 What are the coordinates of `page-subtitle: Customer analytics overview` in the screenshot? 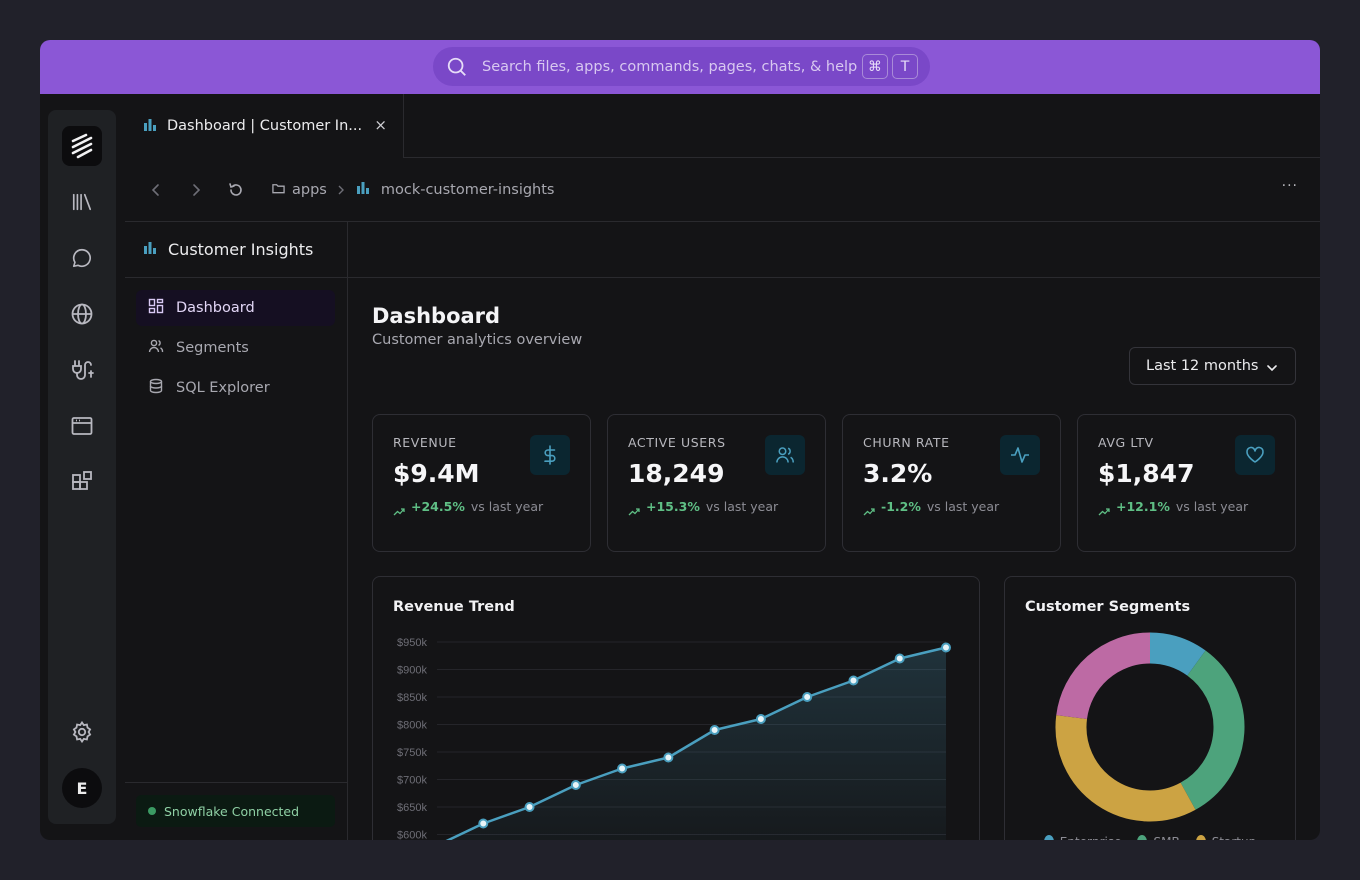 It's located at (477, 340).